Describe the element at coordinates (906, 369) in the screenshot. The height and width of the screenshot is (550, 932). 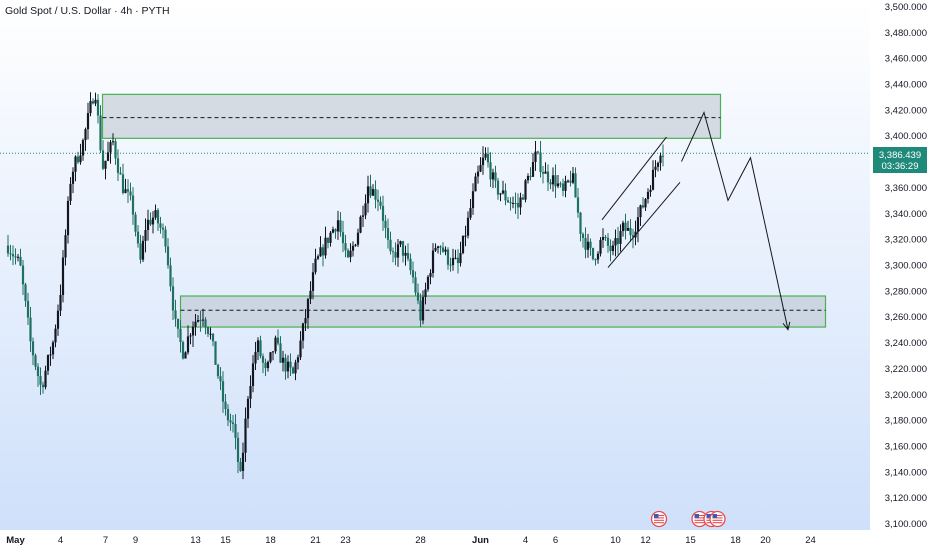
I see `y-tick-label: 3,220.000` at that location.